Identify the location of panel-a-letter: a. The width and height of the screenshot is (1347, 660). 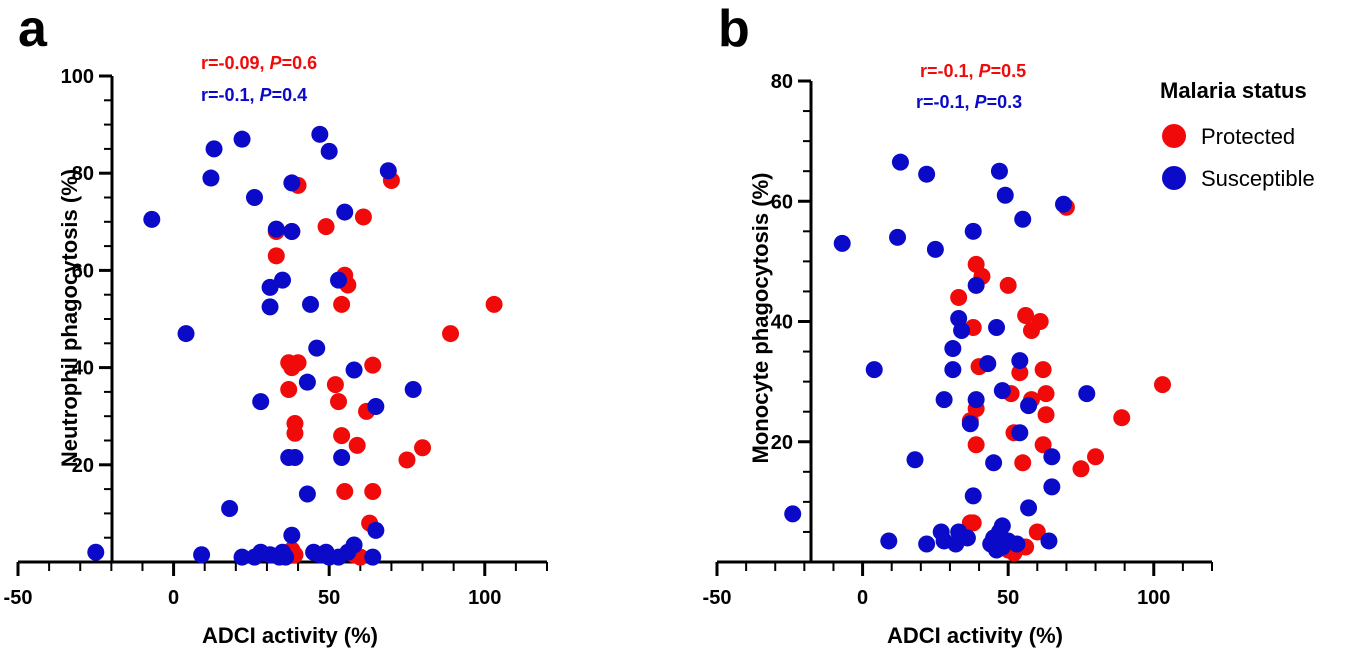
(33, 29).